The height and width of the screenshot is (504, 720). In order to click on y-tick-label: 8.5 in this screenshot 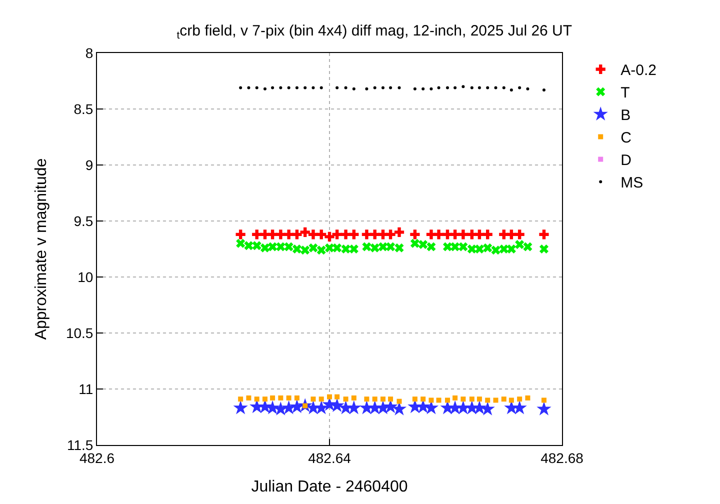, I will do `click(84, 108)`.